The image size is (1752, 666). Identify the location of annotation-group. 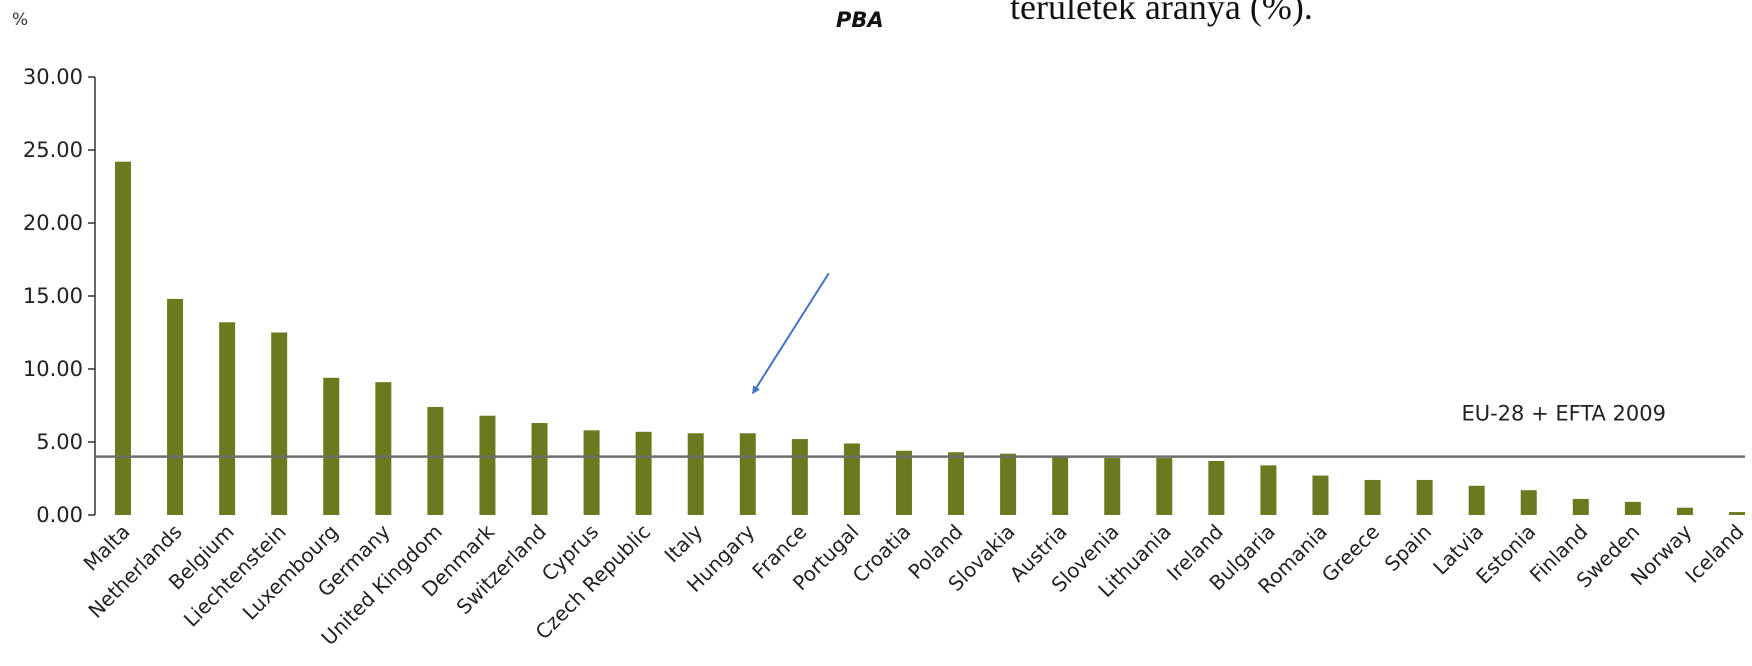
(790, 333).